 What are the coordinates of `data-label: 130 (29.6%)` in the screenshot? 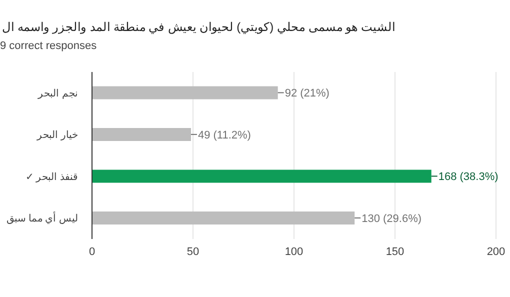 It's located at (392, 218).